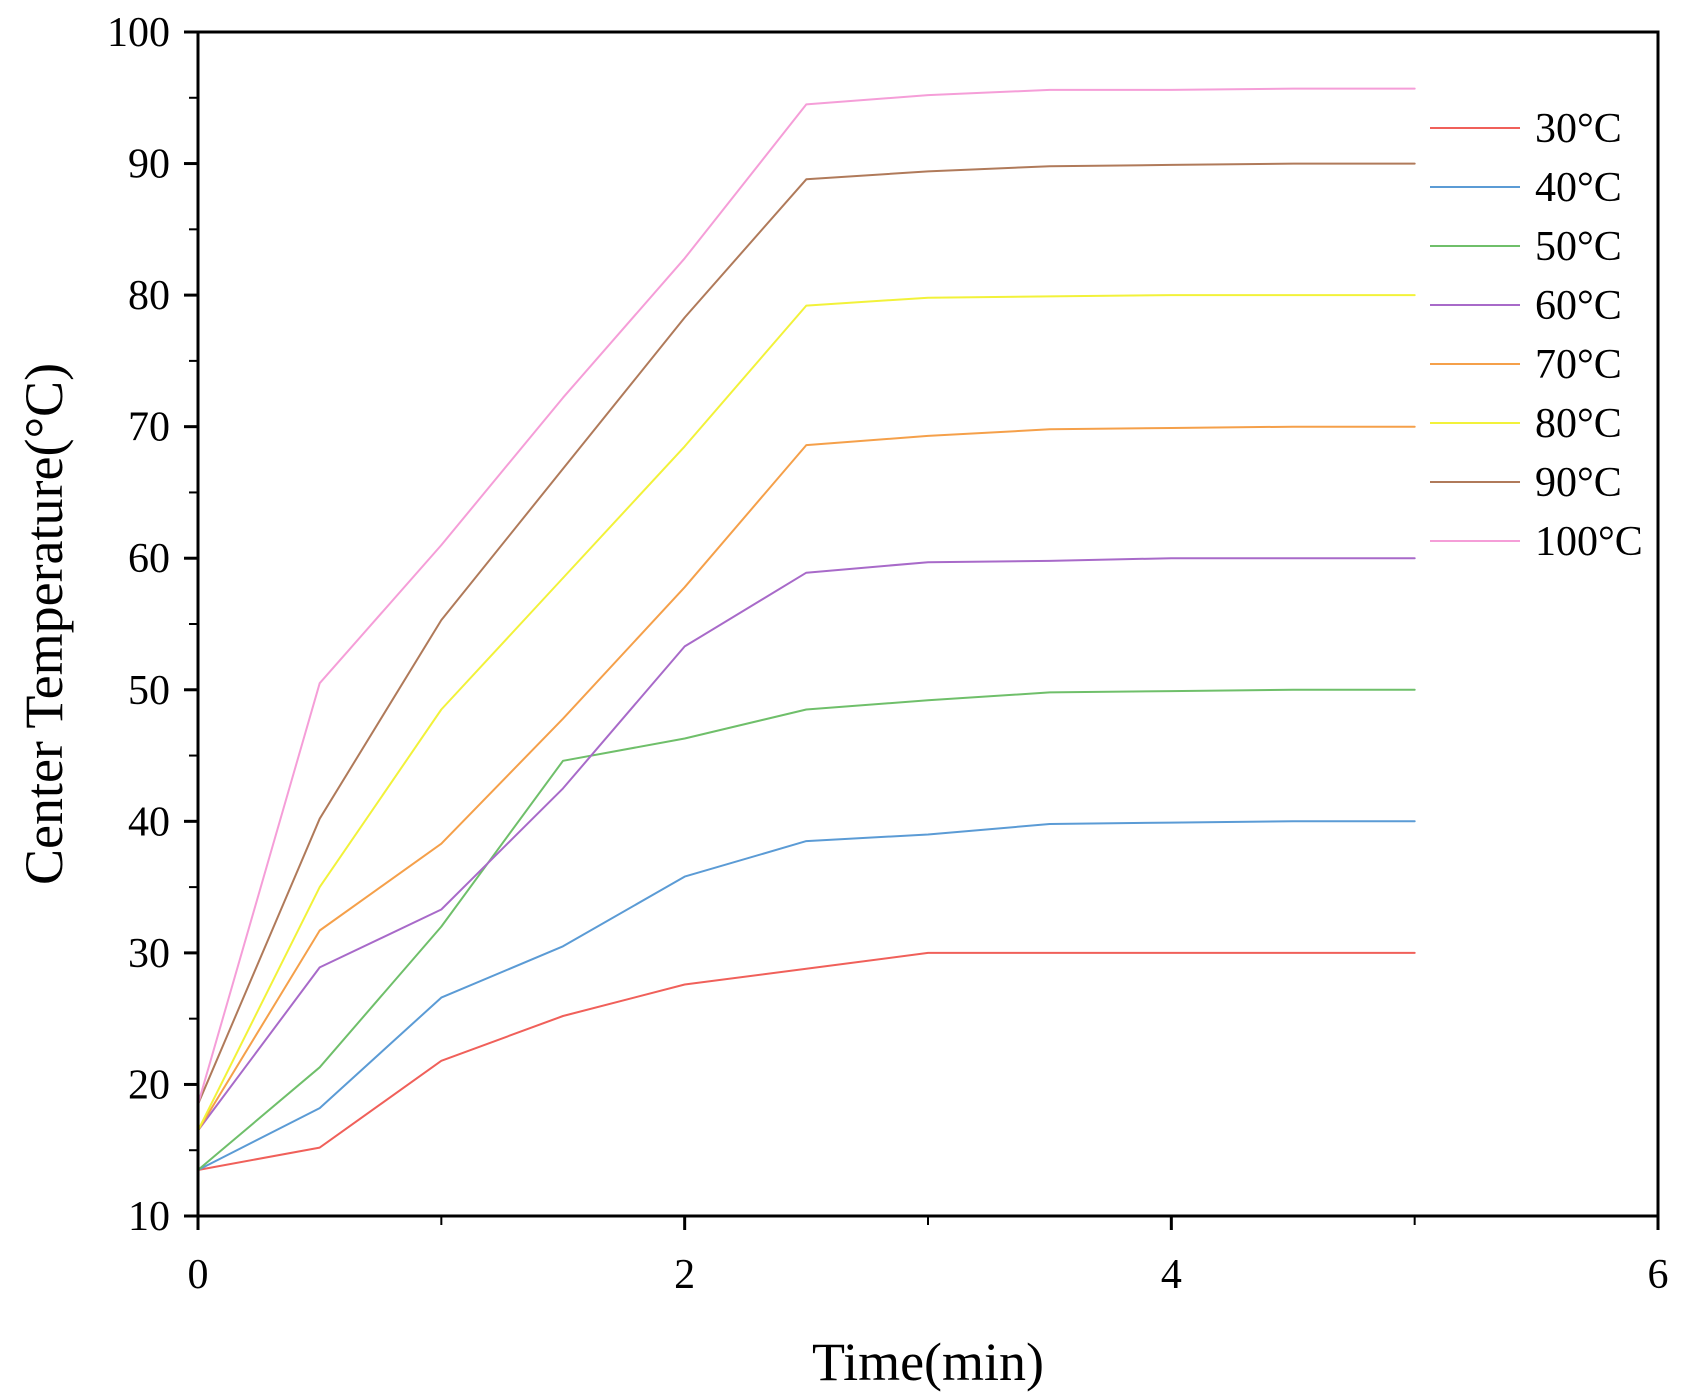  I want to click on x-tick-label: 4, so click(1171, 1275).